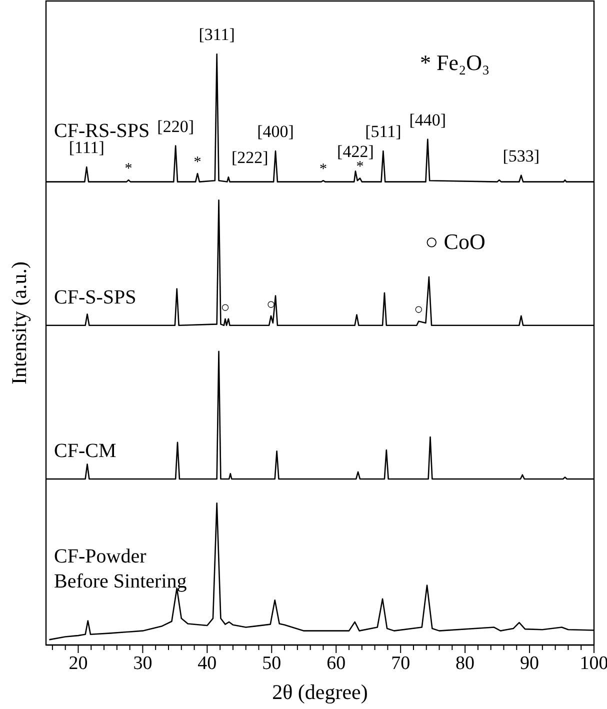 The height and width of the screenshot is (709, 607). Describe the element at coordinates (120, 569) in the screenshot. I see `series-label: CF-Powder Before Sintering` at that location.